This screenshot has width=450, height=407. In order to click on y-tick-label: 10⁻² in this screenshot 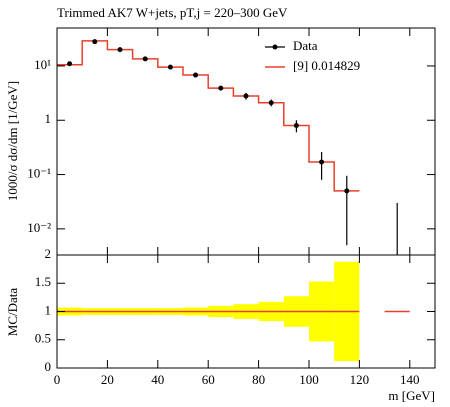, I will do `click(39, 227)`.